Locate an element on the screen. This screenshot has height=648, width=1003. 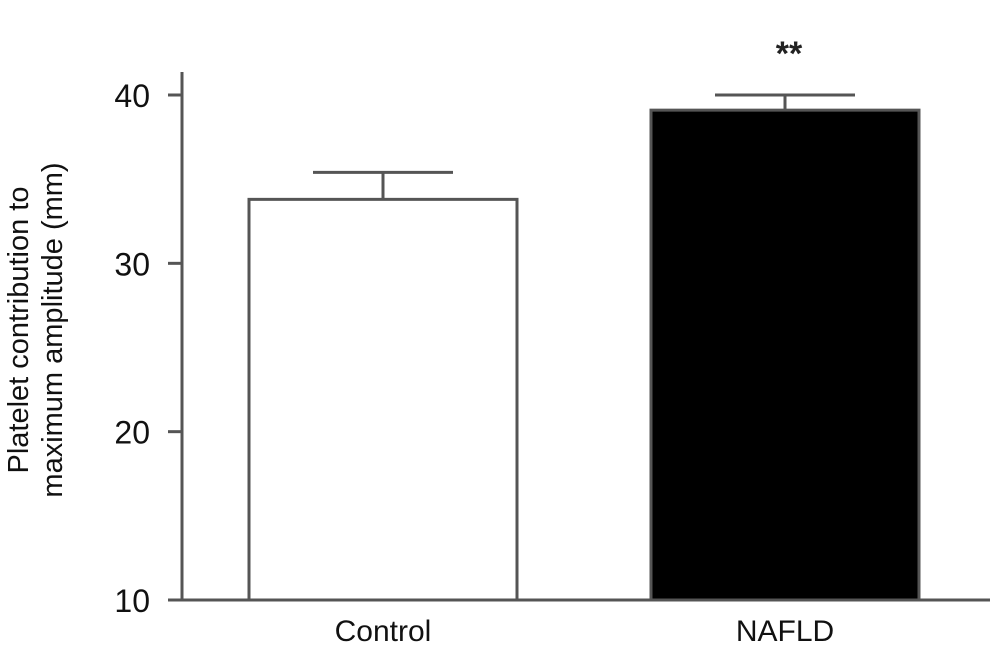
y-tick-label-30: 30 is located at coordinates (132, 264).